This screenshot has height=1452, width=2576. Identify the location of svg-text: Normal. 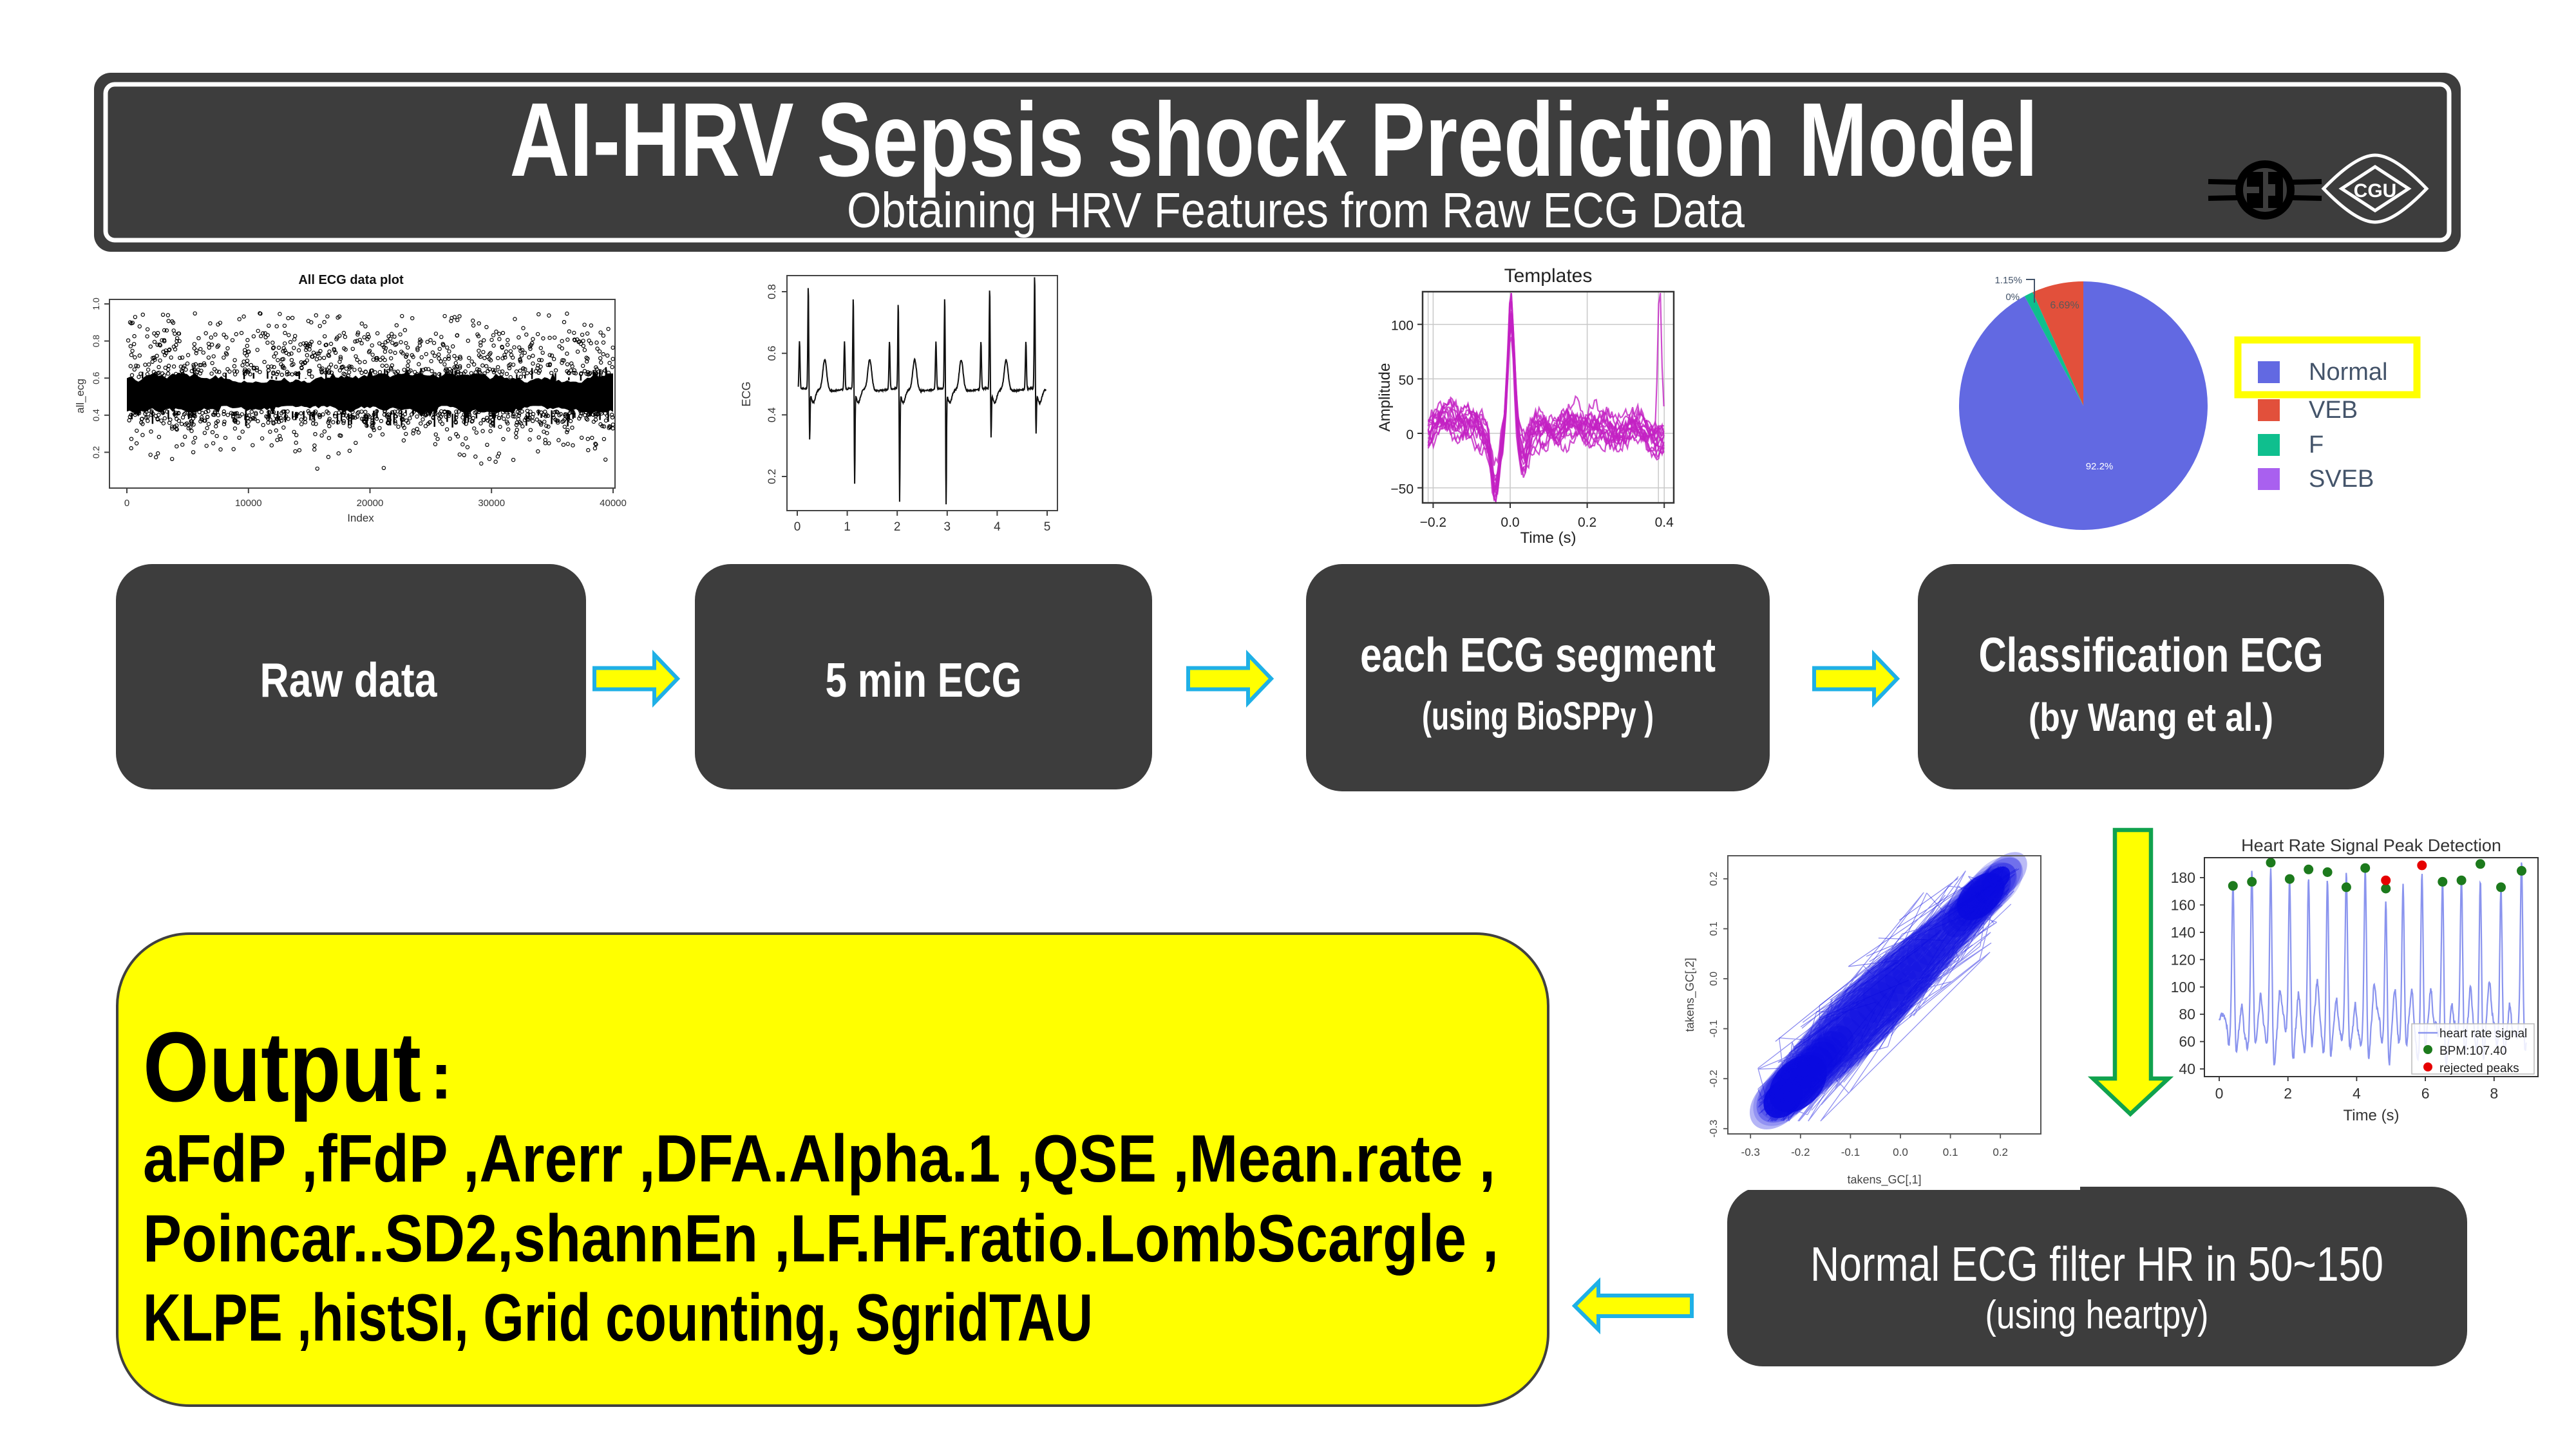
(2348, 372).